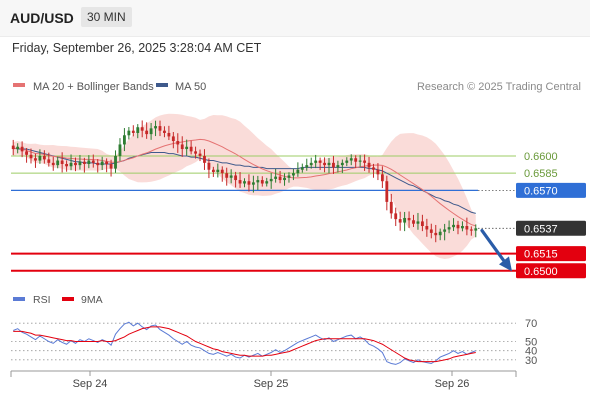  I want to click on timeframe-button: 30 MIN, so click(106, 17).